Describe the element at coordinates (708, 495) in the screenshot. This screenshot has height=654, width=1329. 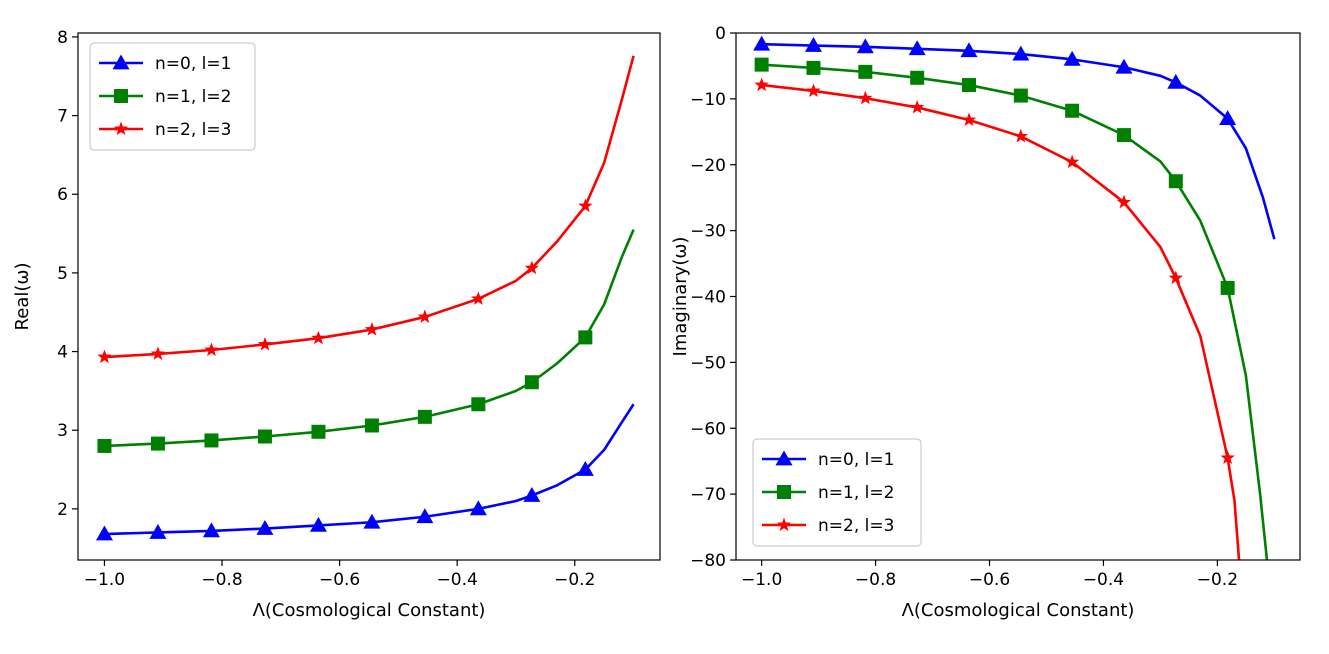
I see `y-tick-label: −70` at that location.